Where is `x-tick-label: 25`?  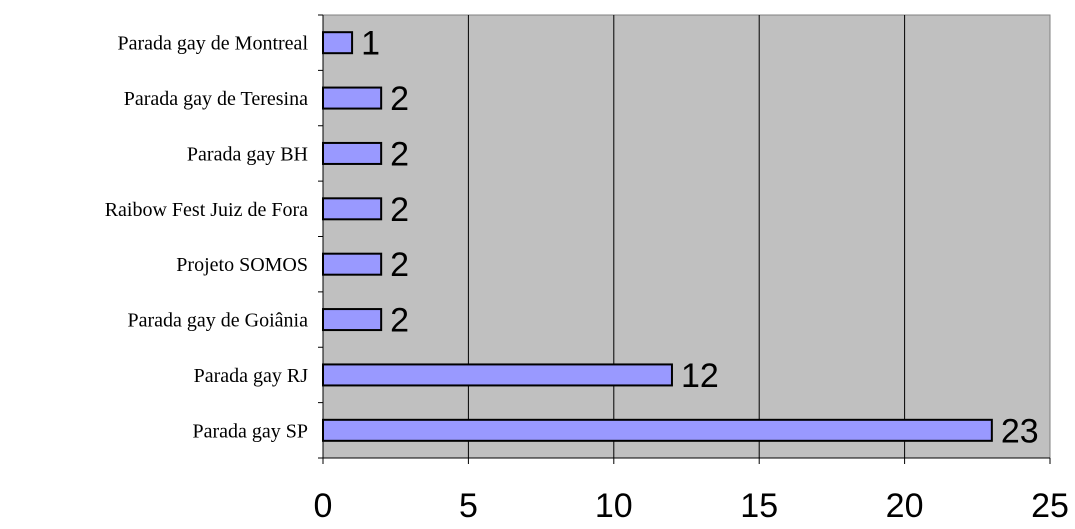
x-tick-label: 25 is located at coordinates (1050, 506).